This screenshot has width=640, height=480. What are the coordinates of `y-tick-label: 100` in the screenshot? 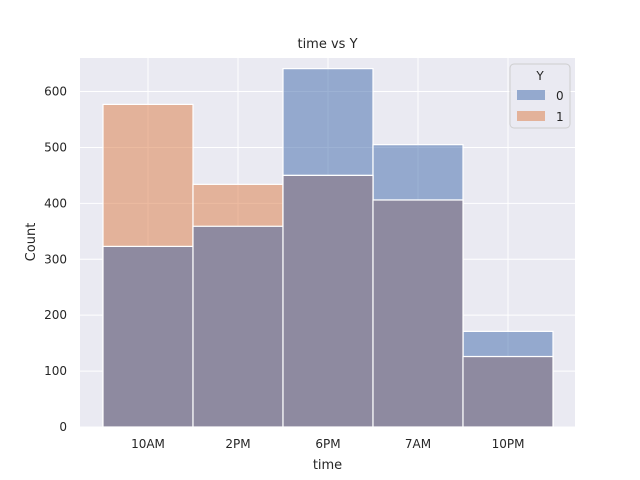 It's located at (55, 371).